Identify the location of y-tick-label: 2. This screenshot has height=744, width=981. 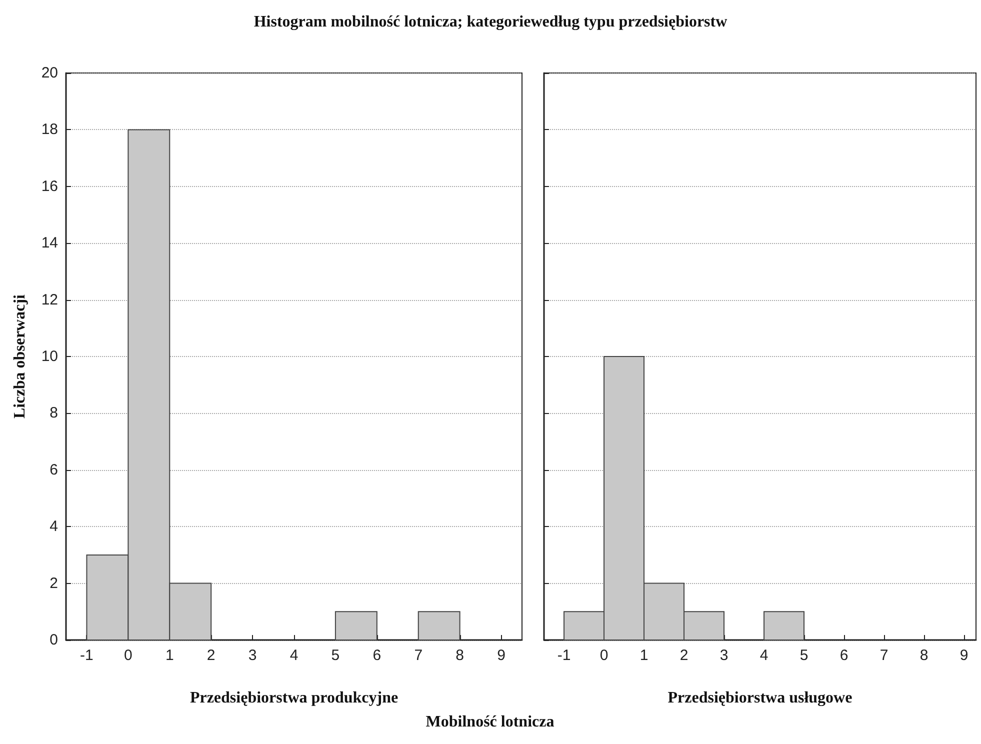
(54, 583).